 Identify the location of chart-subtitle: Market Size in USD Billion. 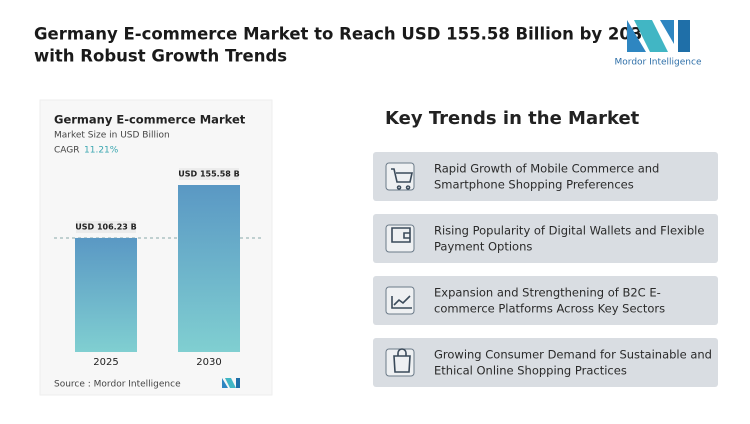
(112, 136).